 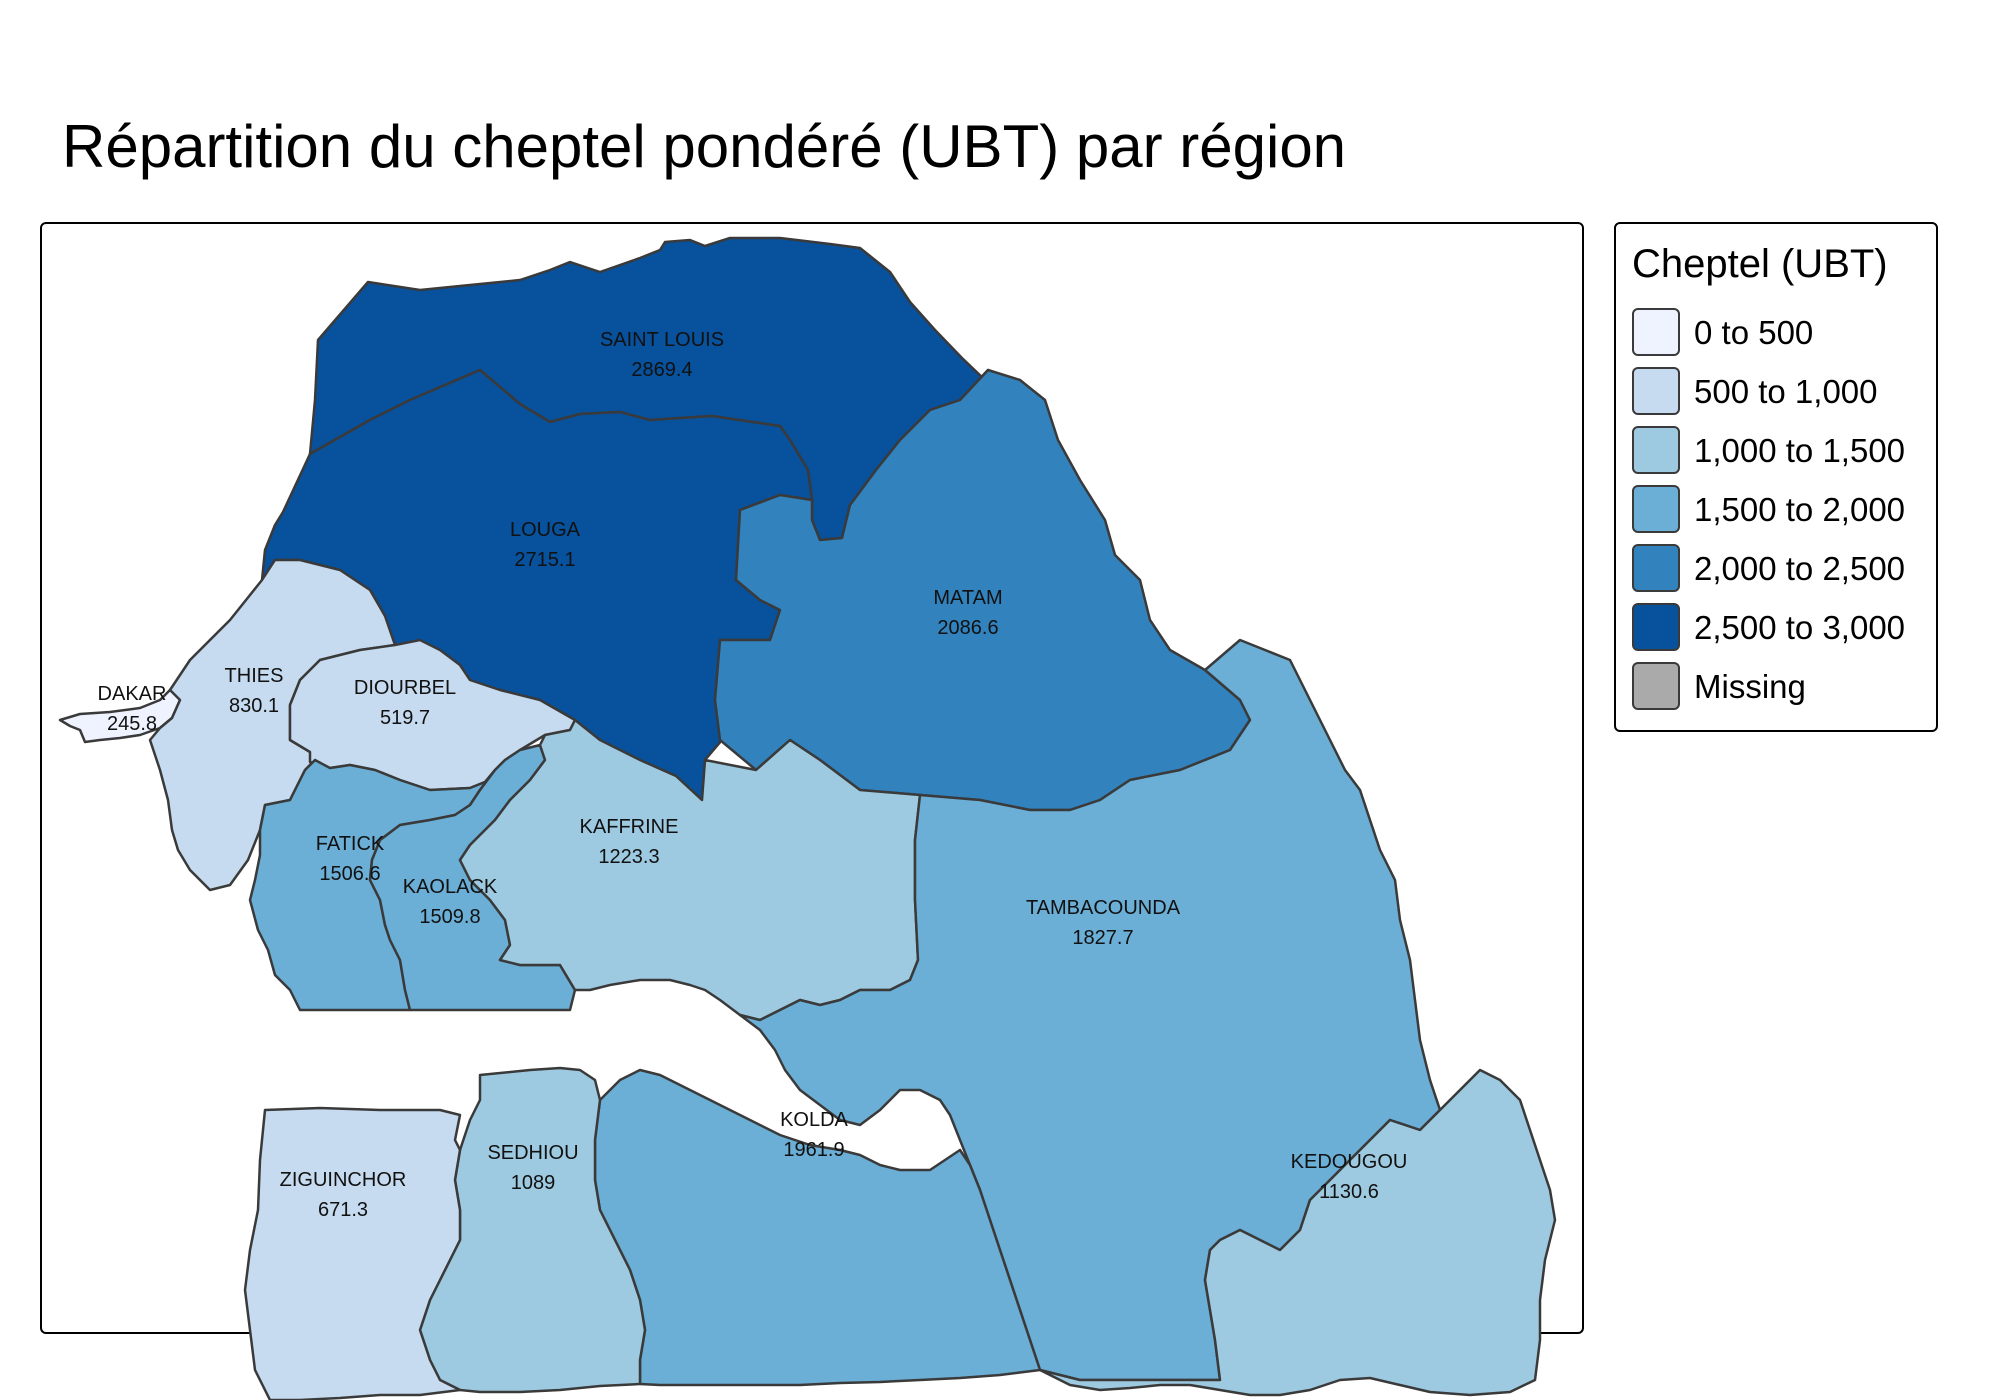 What do you see at coordinates (405, 718) in the screenshot?
I see `label-diourbel-value: 519.7` at bounding box center [405, 718].